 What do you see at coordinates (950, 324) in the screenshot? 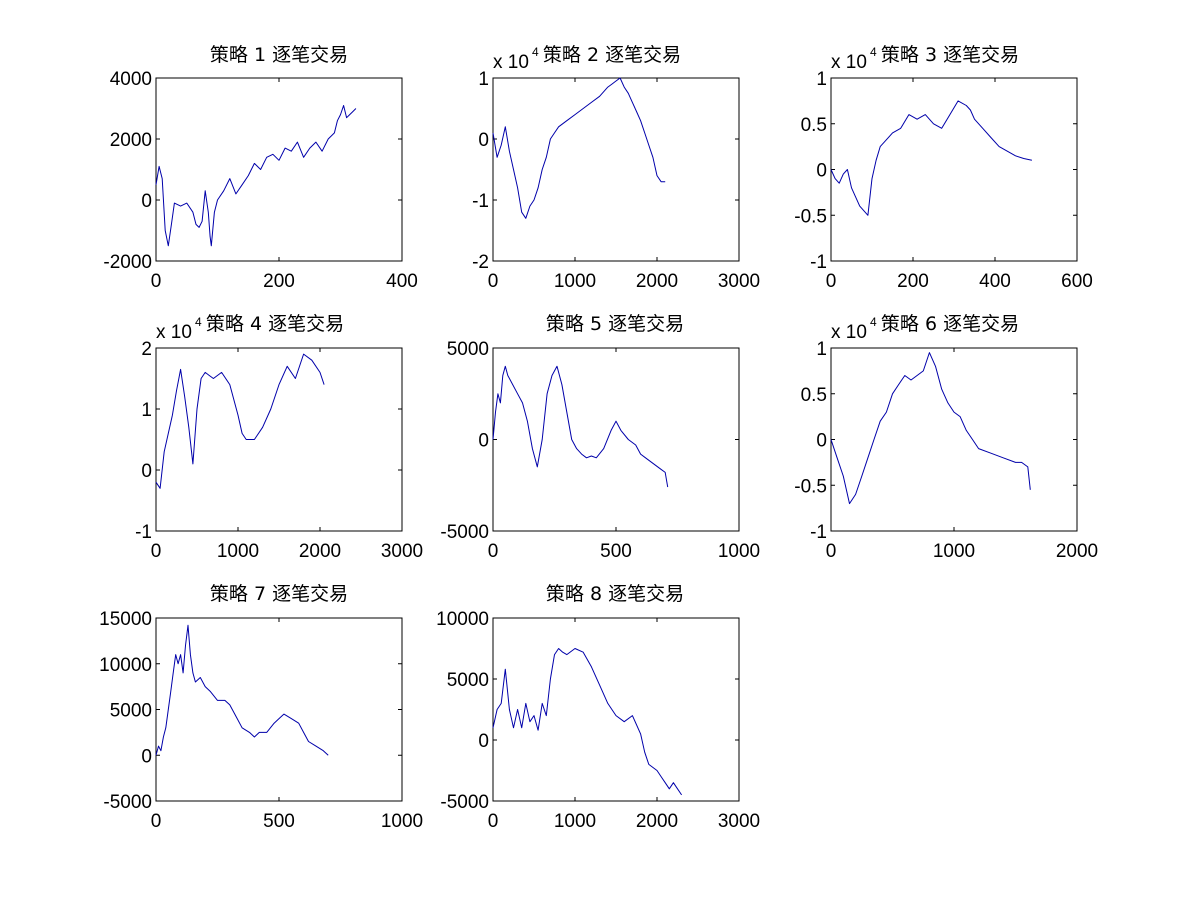
I see `subplot-title-6: 策略 6 逐笔交易` at bounding box center [950, 324].